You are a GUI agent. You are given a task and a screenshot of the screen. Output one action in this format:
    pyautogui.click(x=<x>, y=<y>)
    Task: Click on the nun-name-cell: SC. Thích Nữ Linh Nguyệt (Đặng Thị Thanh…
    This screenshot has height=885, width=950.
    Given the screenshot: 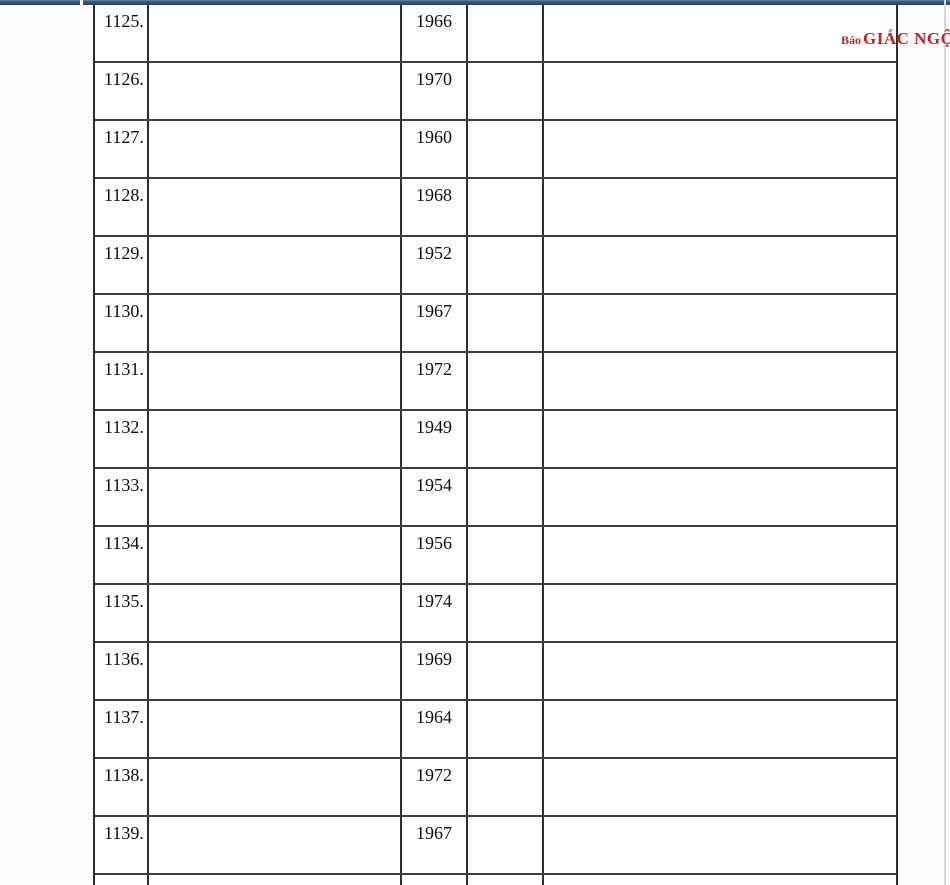 What is the action you would take?
    pyautogui.click(x=275, y=845)
    